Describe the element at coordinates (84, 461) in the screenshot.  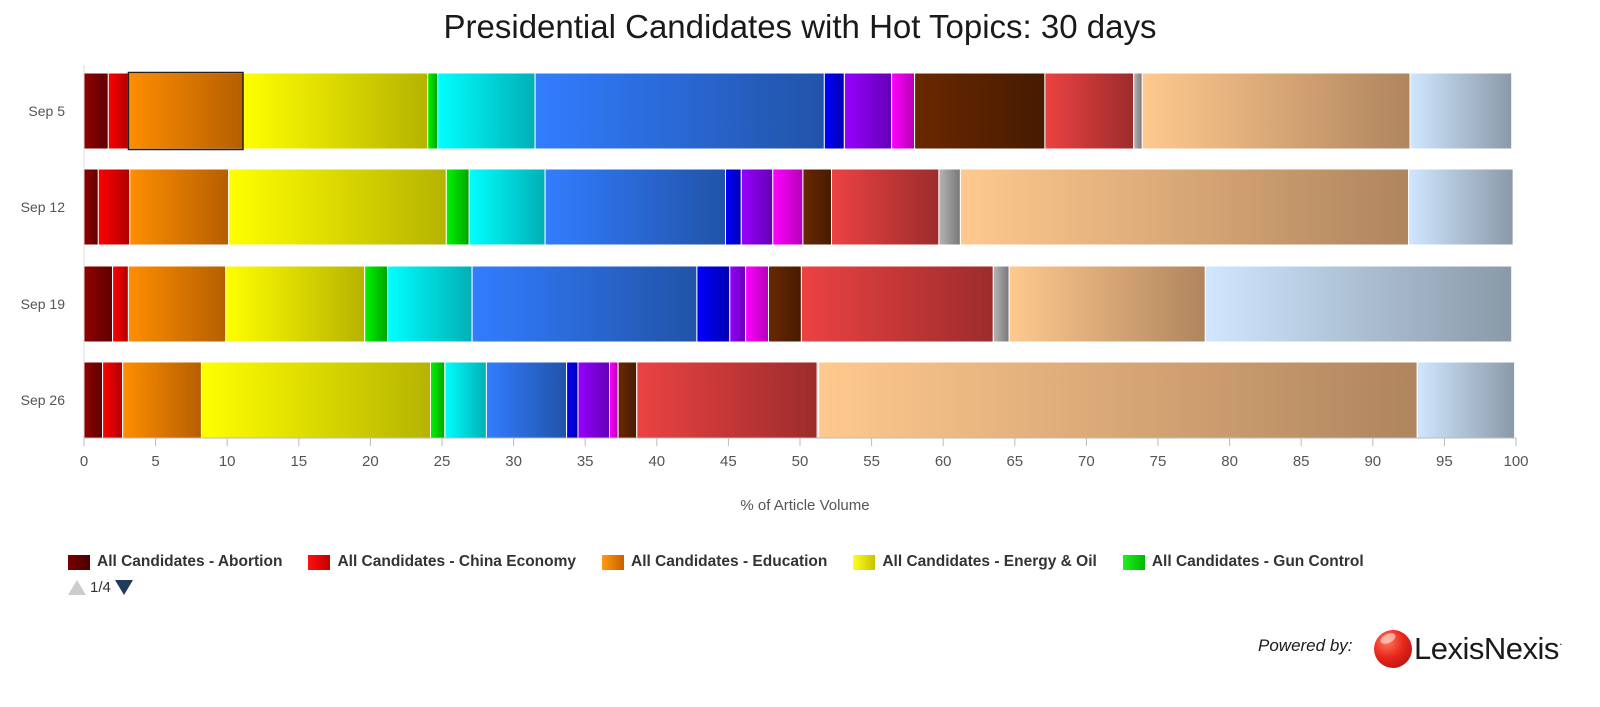
I see `x-tick-label: 0` at that location.